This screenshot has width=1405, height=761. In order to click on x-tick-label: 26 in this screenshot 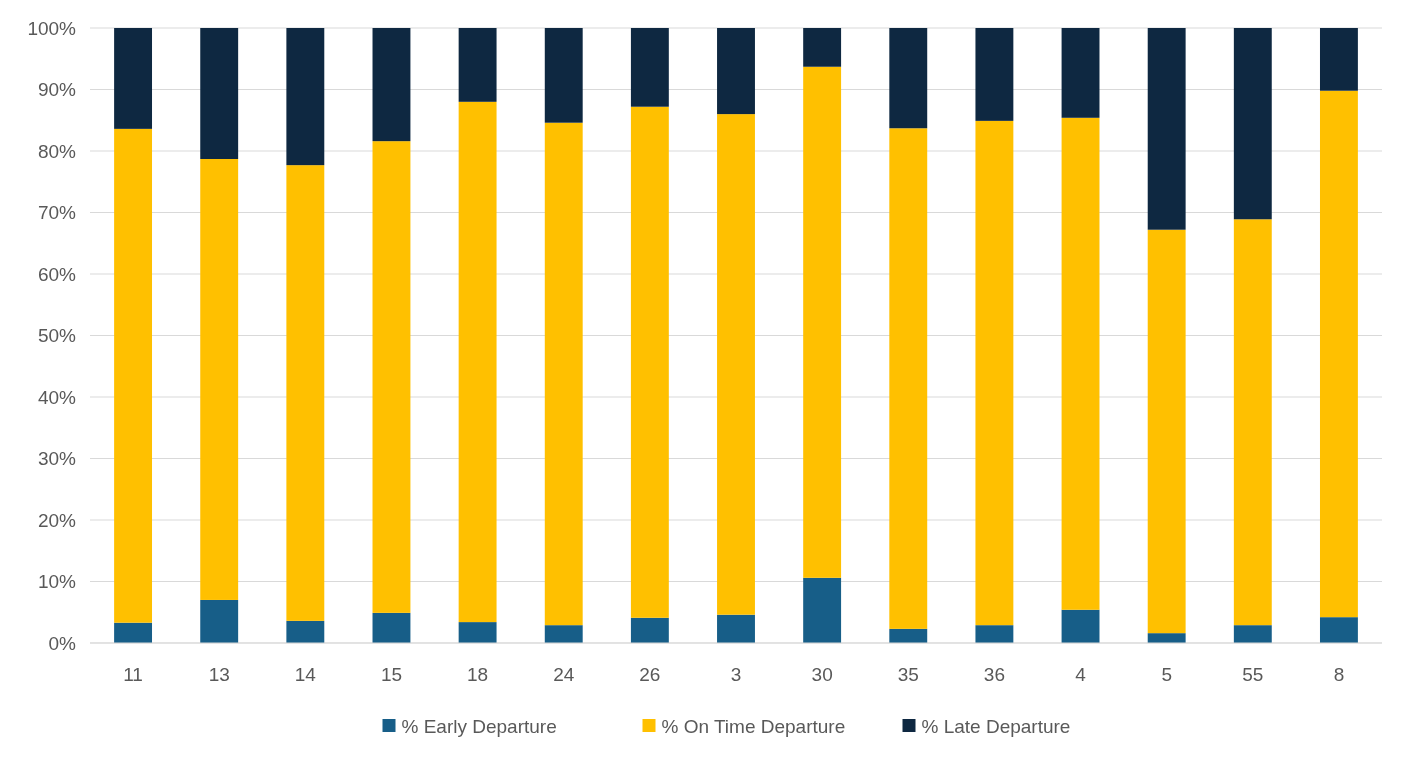, I will do `click(650, 674)`.